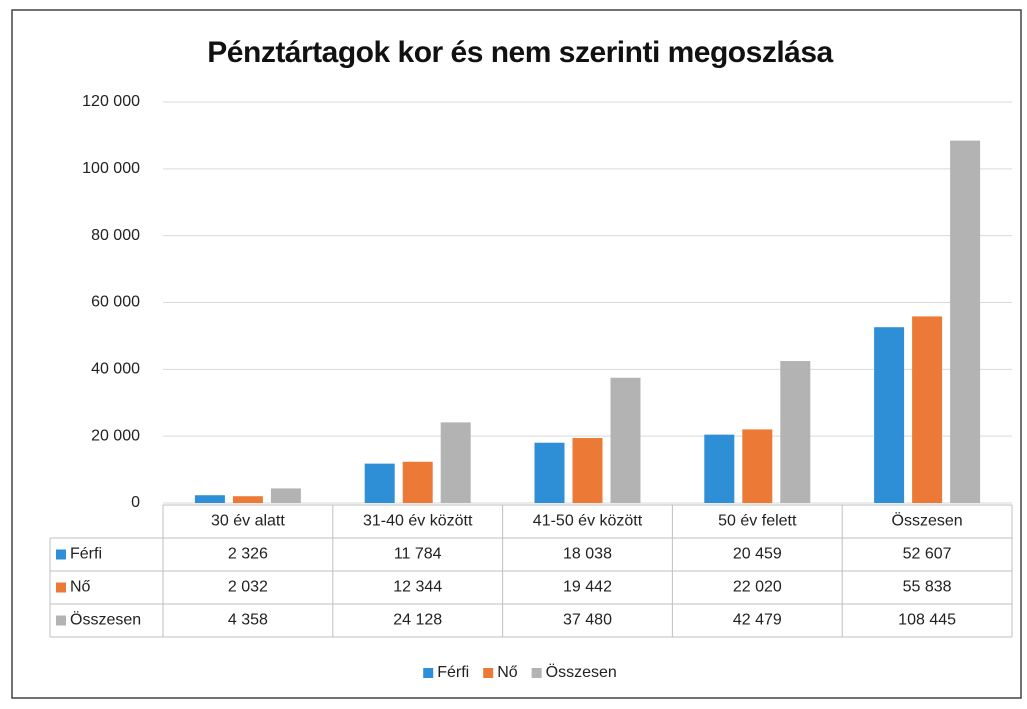 This screenshot has height=709, width=1027. I want to click on legend-label: Összesen, so click(581, 672).